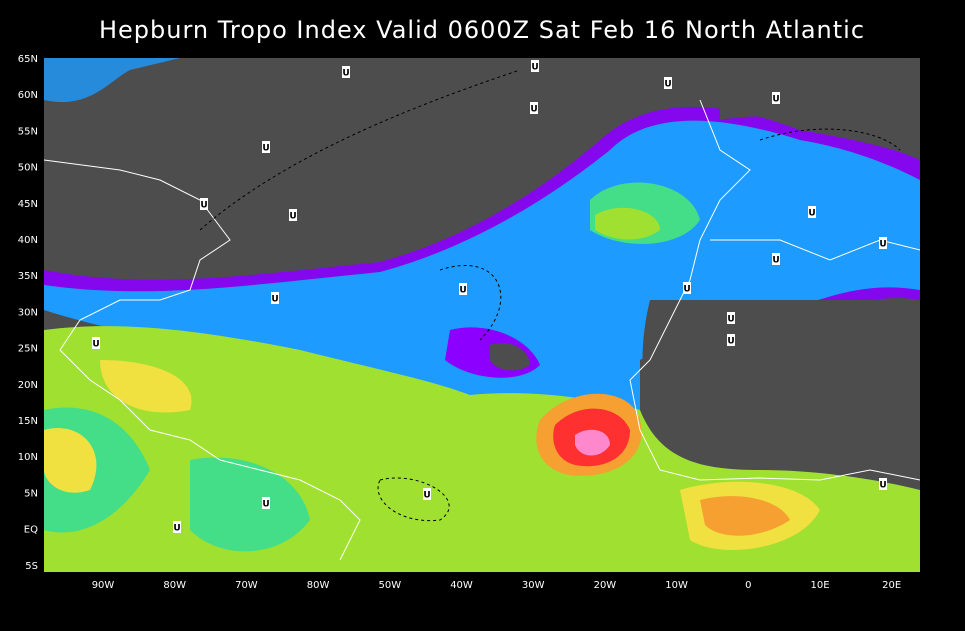  What do you see at coordinates (533, 585) in the screenshot?
I see `lon-label: 30W` at bounding box center [533, 585].